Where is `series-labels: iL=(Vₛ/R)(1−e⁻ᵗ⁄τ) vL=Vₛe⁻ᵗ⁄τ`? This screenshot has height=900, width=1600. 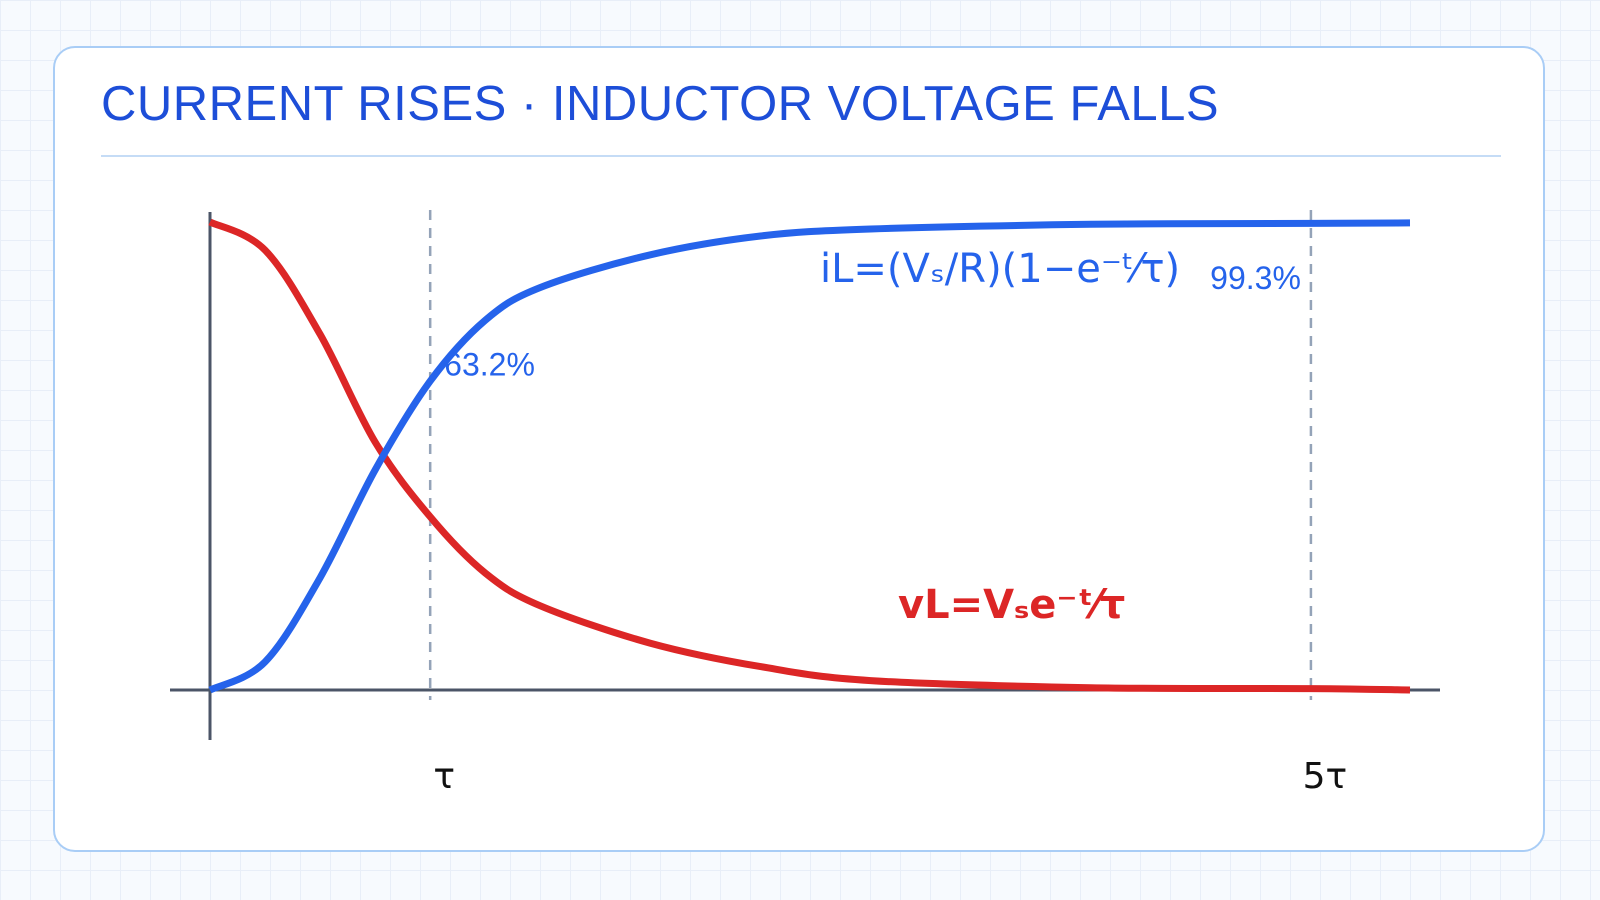
series-labels: iL=(Vₛ/R)(1−e⁻ᵗ⁄τ) vL=Vₛe⁻ᵗ⁄τ is located at coordinates (1000, 437).